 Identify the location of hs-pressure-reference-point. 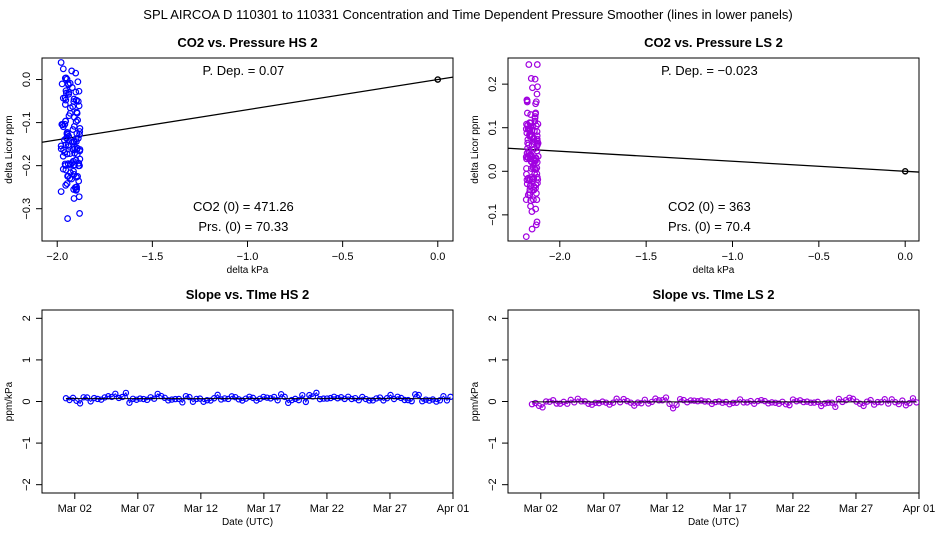
(438, 79).